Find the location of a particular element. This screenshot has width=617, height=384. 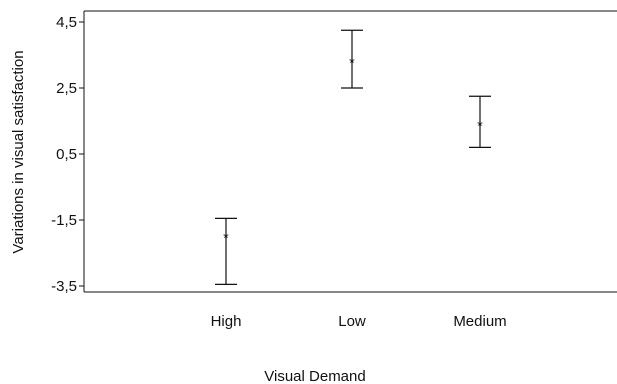

x-axis-title: Visual Demand is located at coordinates (314, 376).